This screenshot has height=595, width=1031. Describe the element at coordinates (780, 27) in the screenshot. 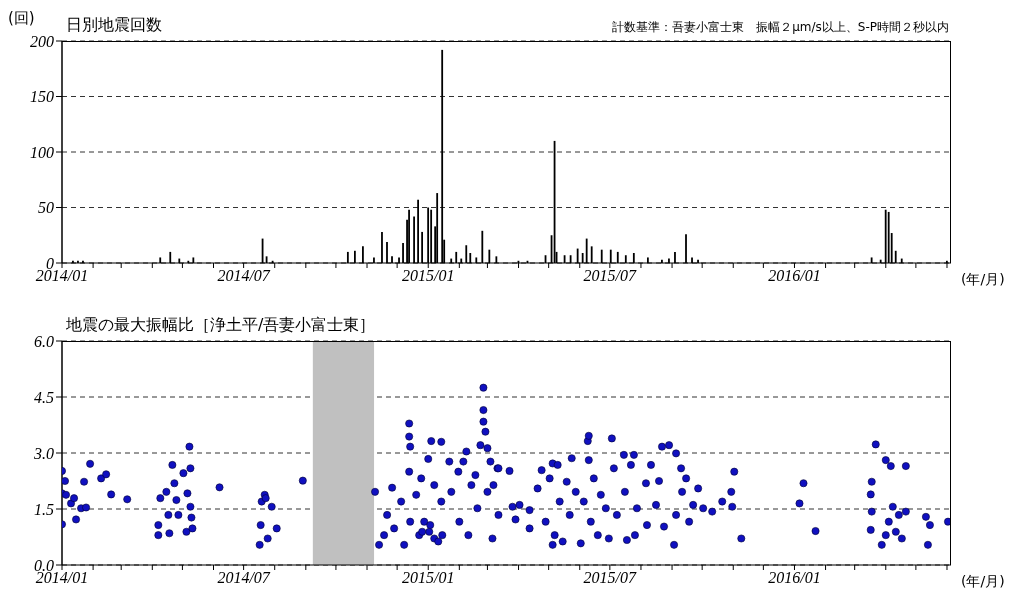

I see `text: 計数基準：吾妻小富士東 振幅２μm/s以上、S-P時間２秒以内` at that location.